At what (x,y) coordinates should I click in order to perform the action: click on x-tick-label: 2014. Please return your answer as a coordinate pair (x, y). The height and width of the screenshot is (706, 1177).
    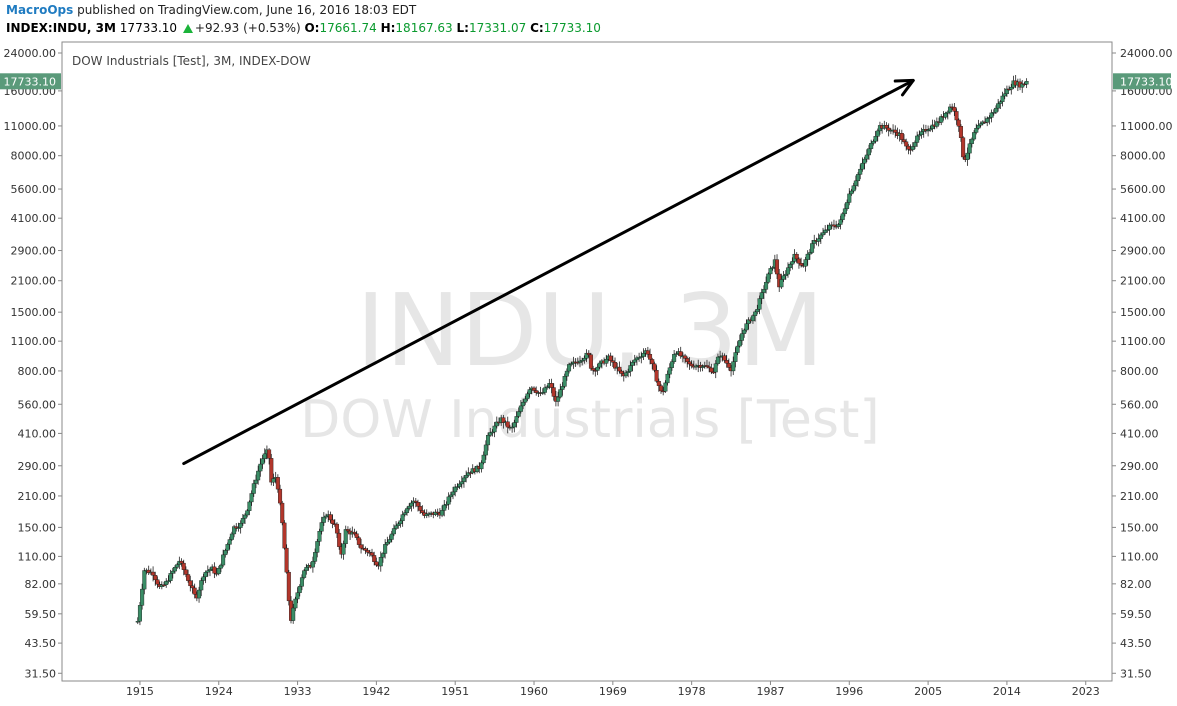
    Looking at the image, I should click on (1007, 691).